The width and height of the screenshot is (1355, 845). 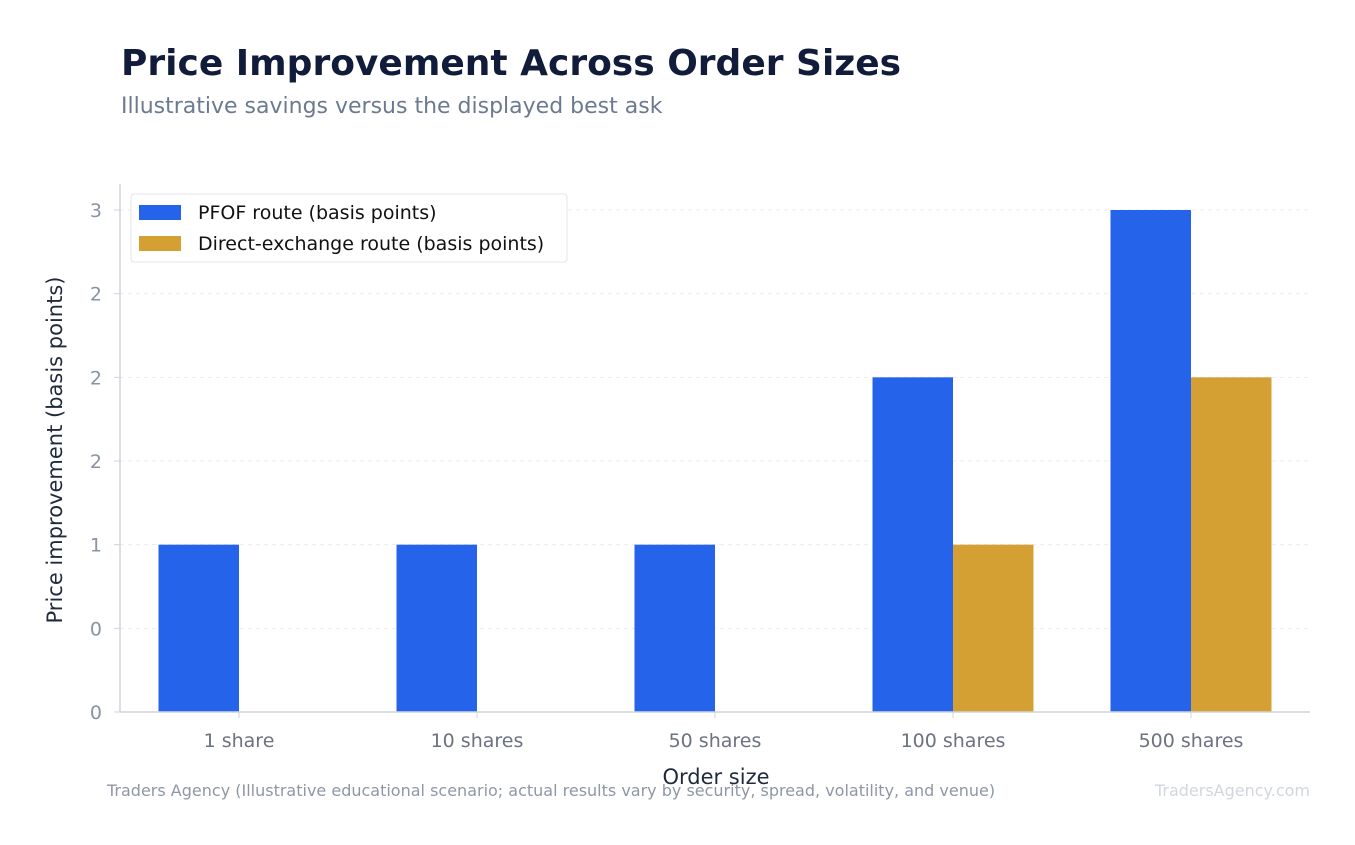 What do you see at coordinates (715, 777) in the screenshot?
I see `x-axis-label: Order size` at bounding box center [715, 777].